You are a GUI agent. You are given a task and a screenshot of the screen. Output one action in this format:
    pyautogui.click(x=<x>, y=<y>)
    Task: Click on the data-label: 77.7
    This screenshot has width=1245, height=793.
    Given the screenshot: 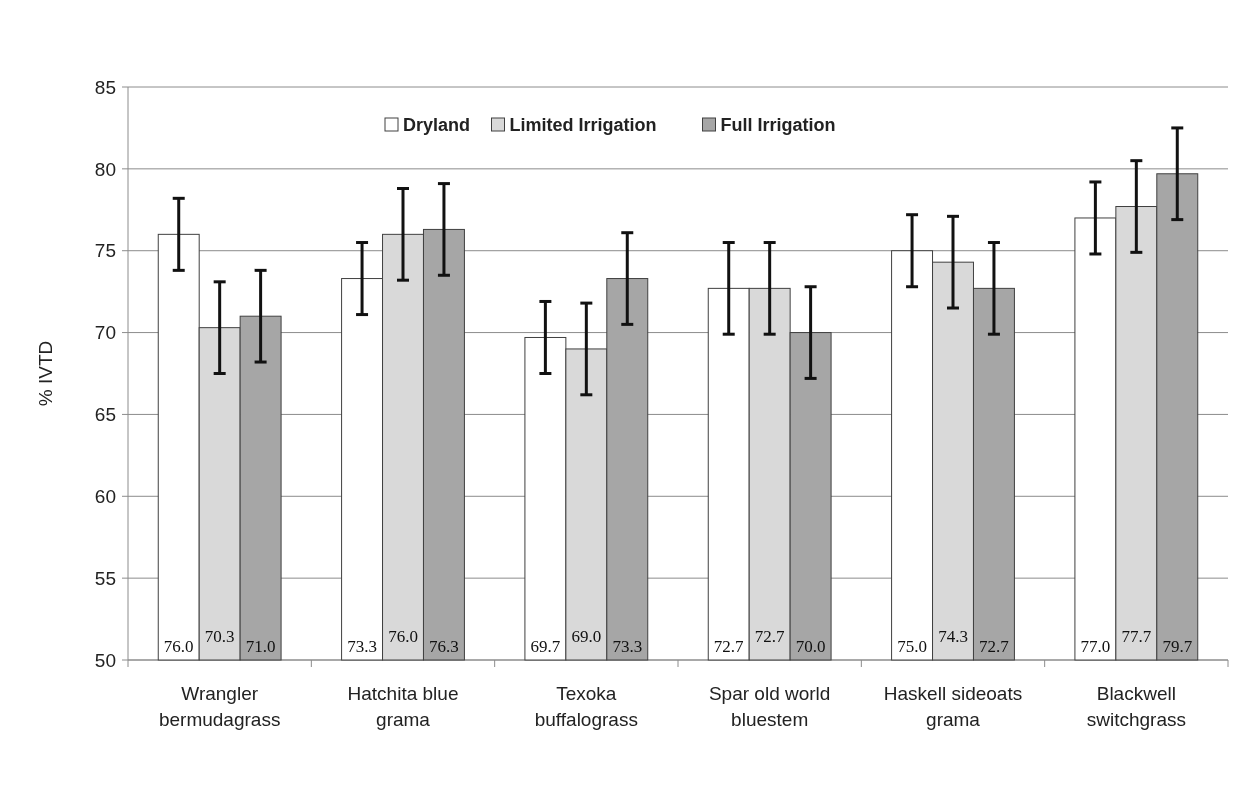 What is the action you would take?
    pyautogui.click(x=1136, y=636)
    